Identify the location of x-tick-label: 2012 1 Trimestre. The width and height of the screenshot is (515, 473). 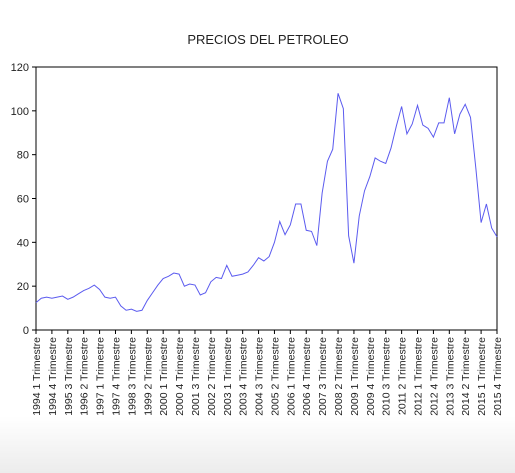
(419, 376).